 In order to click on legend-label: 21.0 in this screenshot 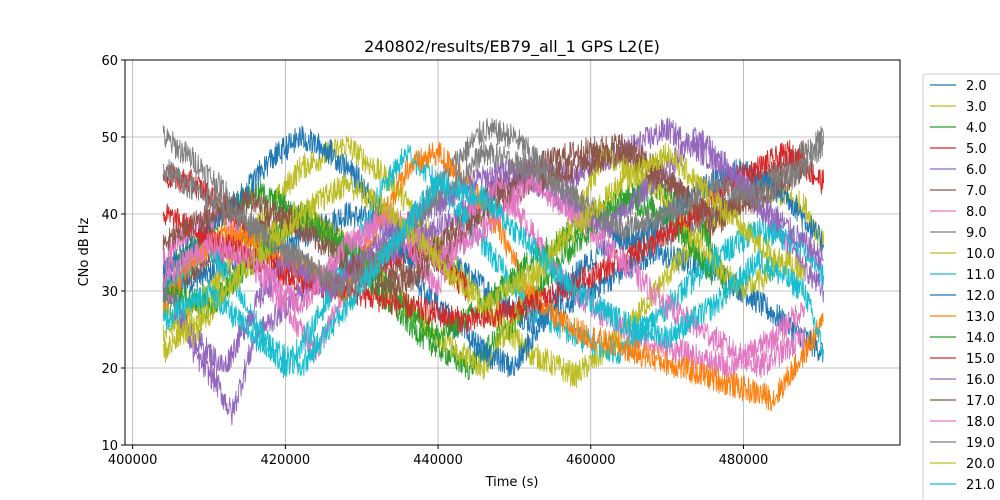, I will do `click(980, 485)`.